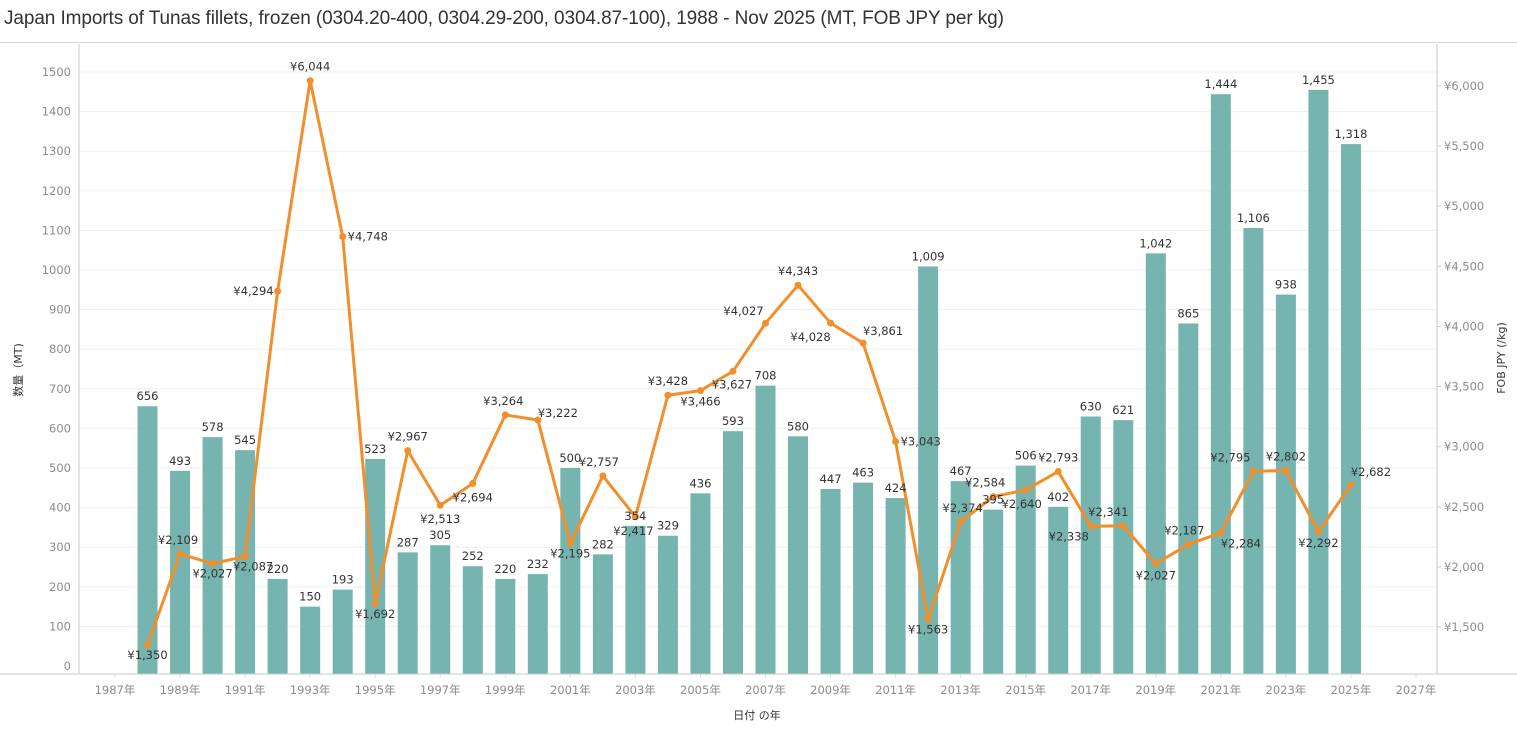 This screenshot has height=732, width=1517. I want to click on price-value-label: ¥3,264, so click(503, 401).